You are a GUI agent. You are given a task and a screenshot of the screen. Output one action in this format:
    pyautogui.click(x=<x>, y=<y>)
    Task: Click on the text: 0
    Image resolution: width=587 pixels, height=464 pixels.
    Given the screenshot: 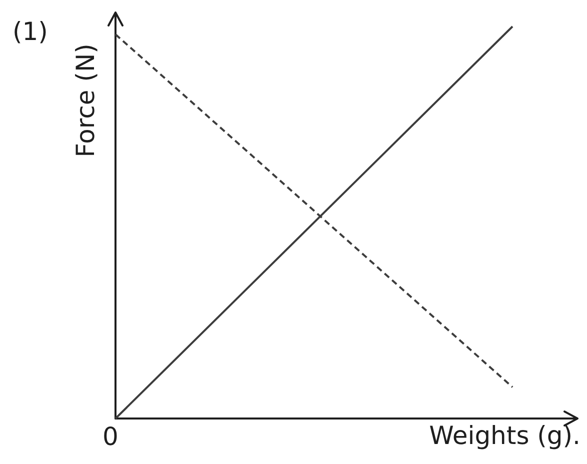 What is the action you would take?
    pyautogui.click(x=110, y=436)
    